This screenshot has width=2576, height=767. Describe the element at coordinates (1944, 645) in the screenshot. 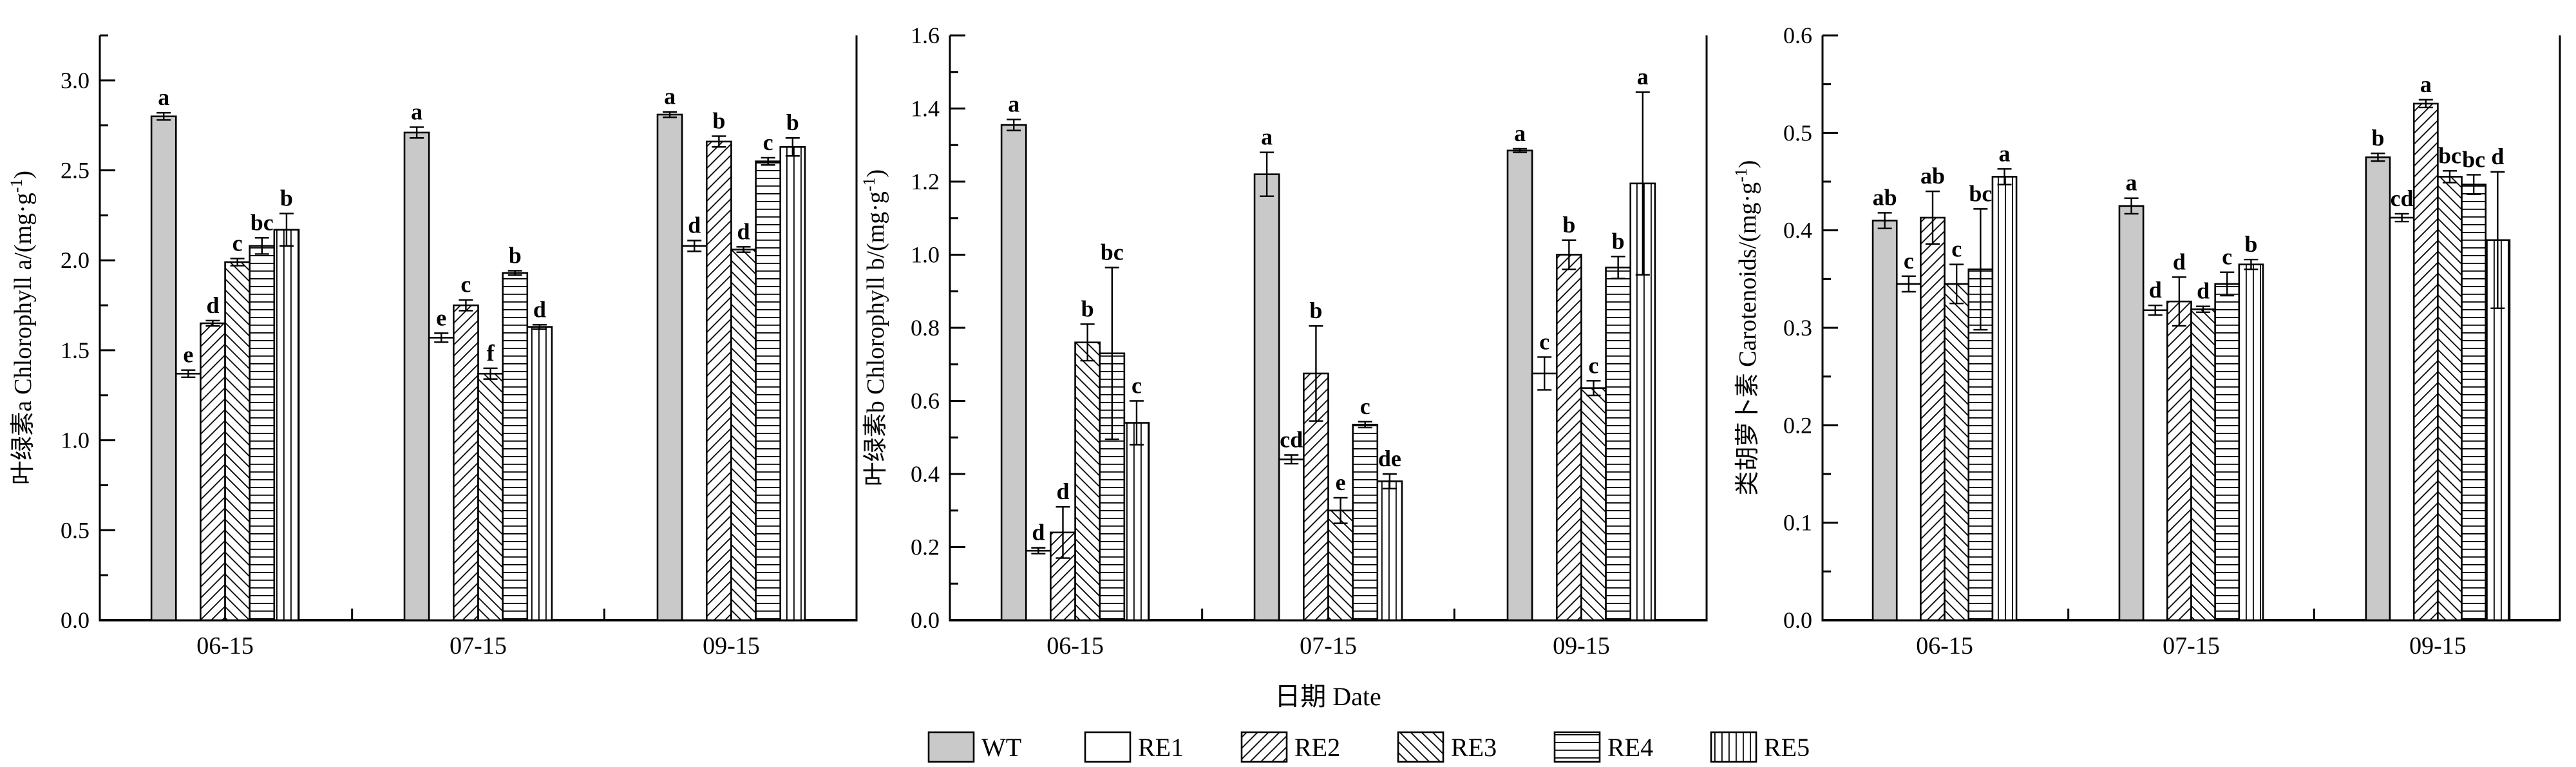

I see `x-tick-label: 06-15` at that location.